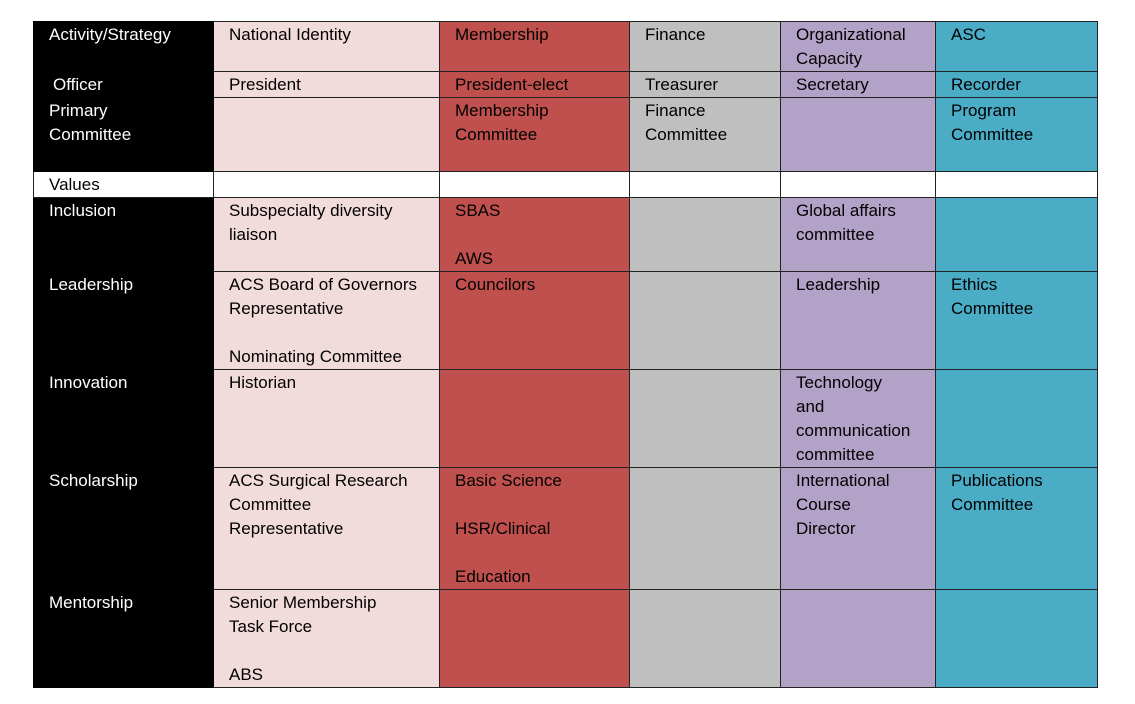  What do you see at coordinates (326, 234) in the screenshot?
I see `table-cell: Subspecialty diversity liaison` at bounding box center [326, 234].